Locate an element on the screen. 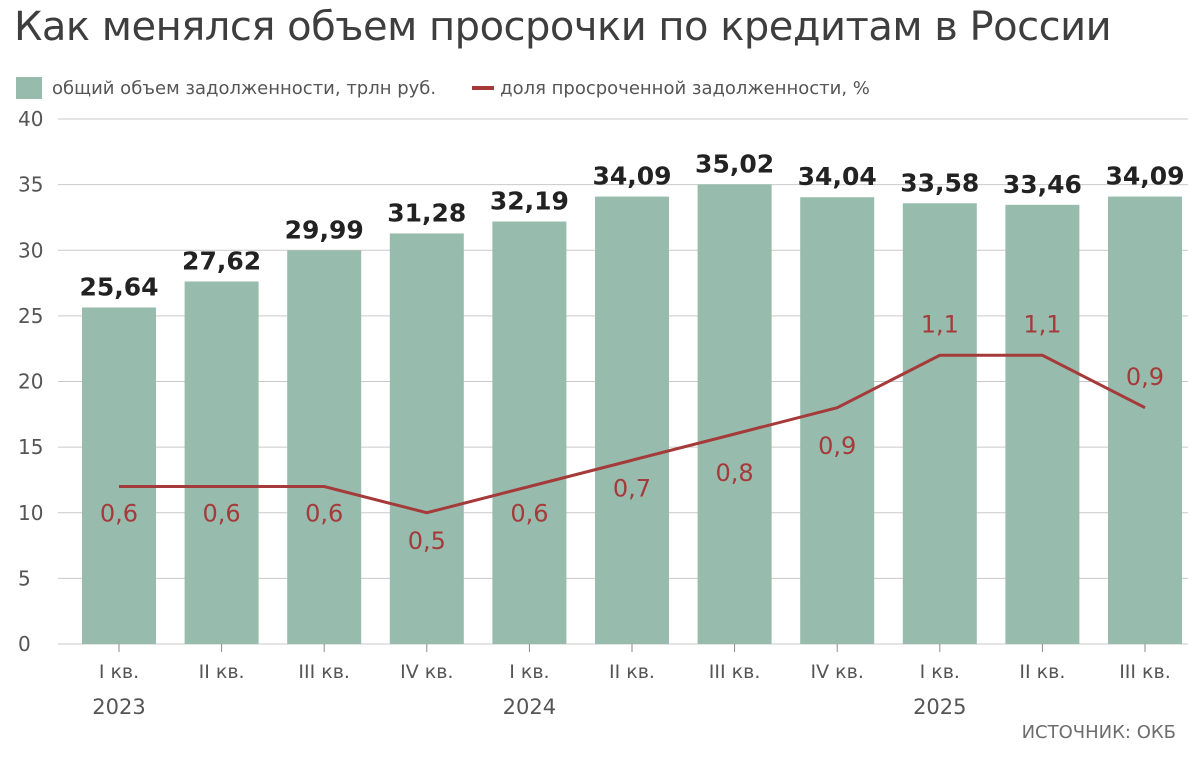 The height and width of the screenshot is (760, 1200). bar-value-label: 25,64 is located at coordinates (118, 286).